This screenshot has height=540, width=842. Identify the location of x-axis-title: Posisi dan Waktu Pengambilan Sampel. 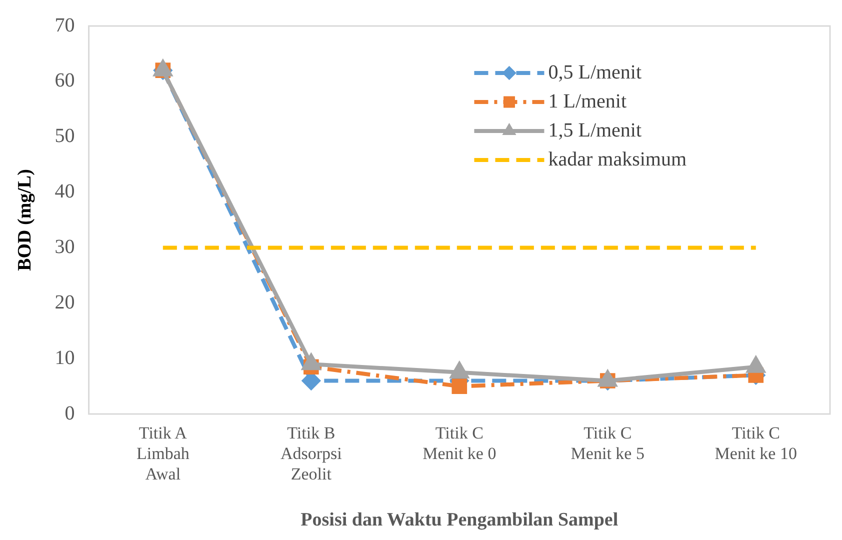
(459, 520).